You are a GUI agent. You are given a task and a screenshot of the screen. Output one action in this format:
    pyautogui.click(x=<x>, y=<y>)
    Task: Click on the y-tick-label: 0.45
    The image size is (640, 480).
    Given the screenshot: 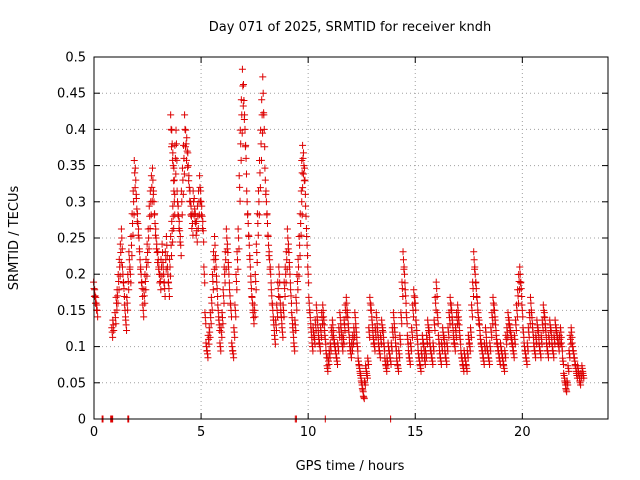 What is the action you would take?
    pyautogui.click(x=71, y=94)
    